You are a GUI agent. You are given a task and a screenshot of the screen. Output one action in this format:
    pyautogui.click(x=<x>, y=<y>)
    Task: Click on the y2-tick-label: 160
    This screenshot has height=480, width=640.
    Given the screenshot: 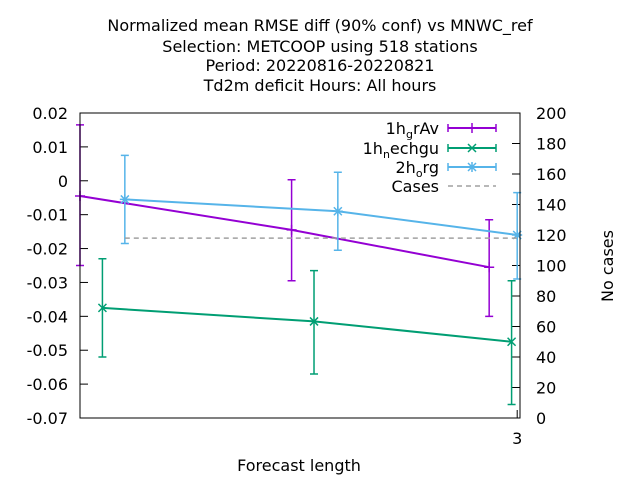 What is the action you would take?
    pyautogui.click(x=551, y=174)
    